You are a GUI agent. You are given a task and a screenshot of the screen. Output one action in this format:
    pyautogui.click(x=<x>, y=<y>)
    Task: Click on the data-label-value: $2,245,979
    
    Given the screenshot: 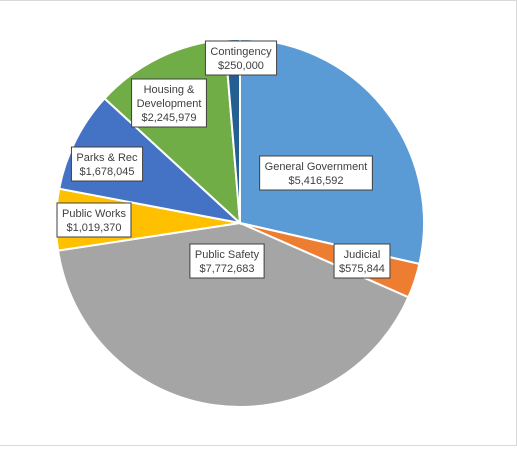 What is the action you would take?
    pyautogui.click(x=168, y=118)
    